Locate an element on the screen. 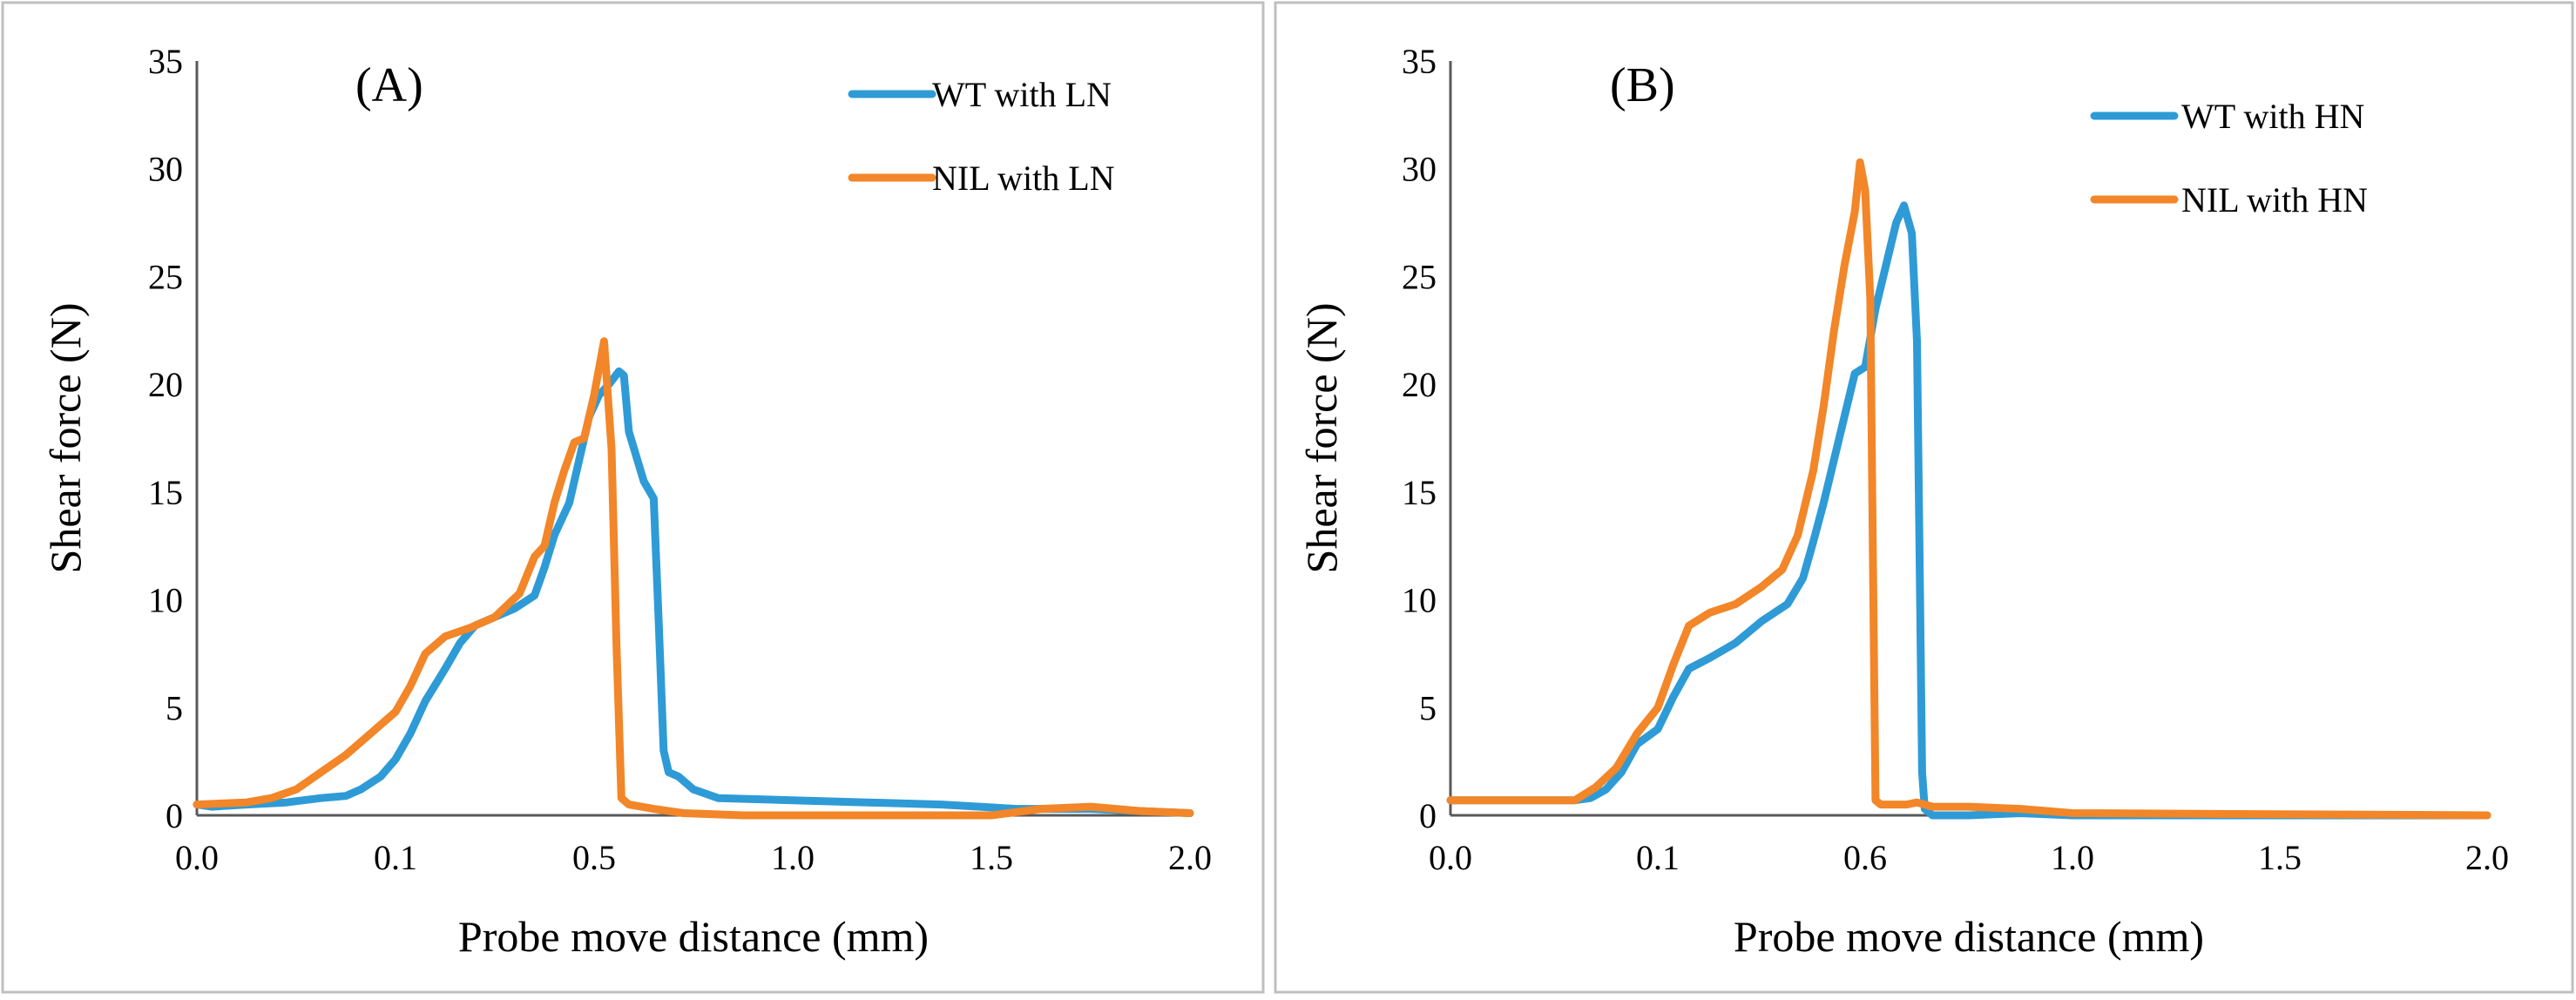  panel-a-y-tick-label: 35 is located at coordinates (165, 61).